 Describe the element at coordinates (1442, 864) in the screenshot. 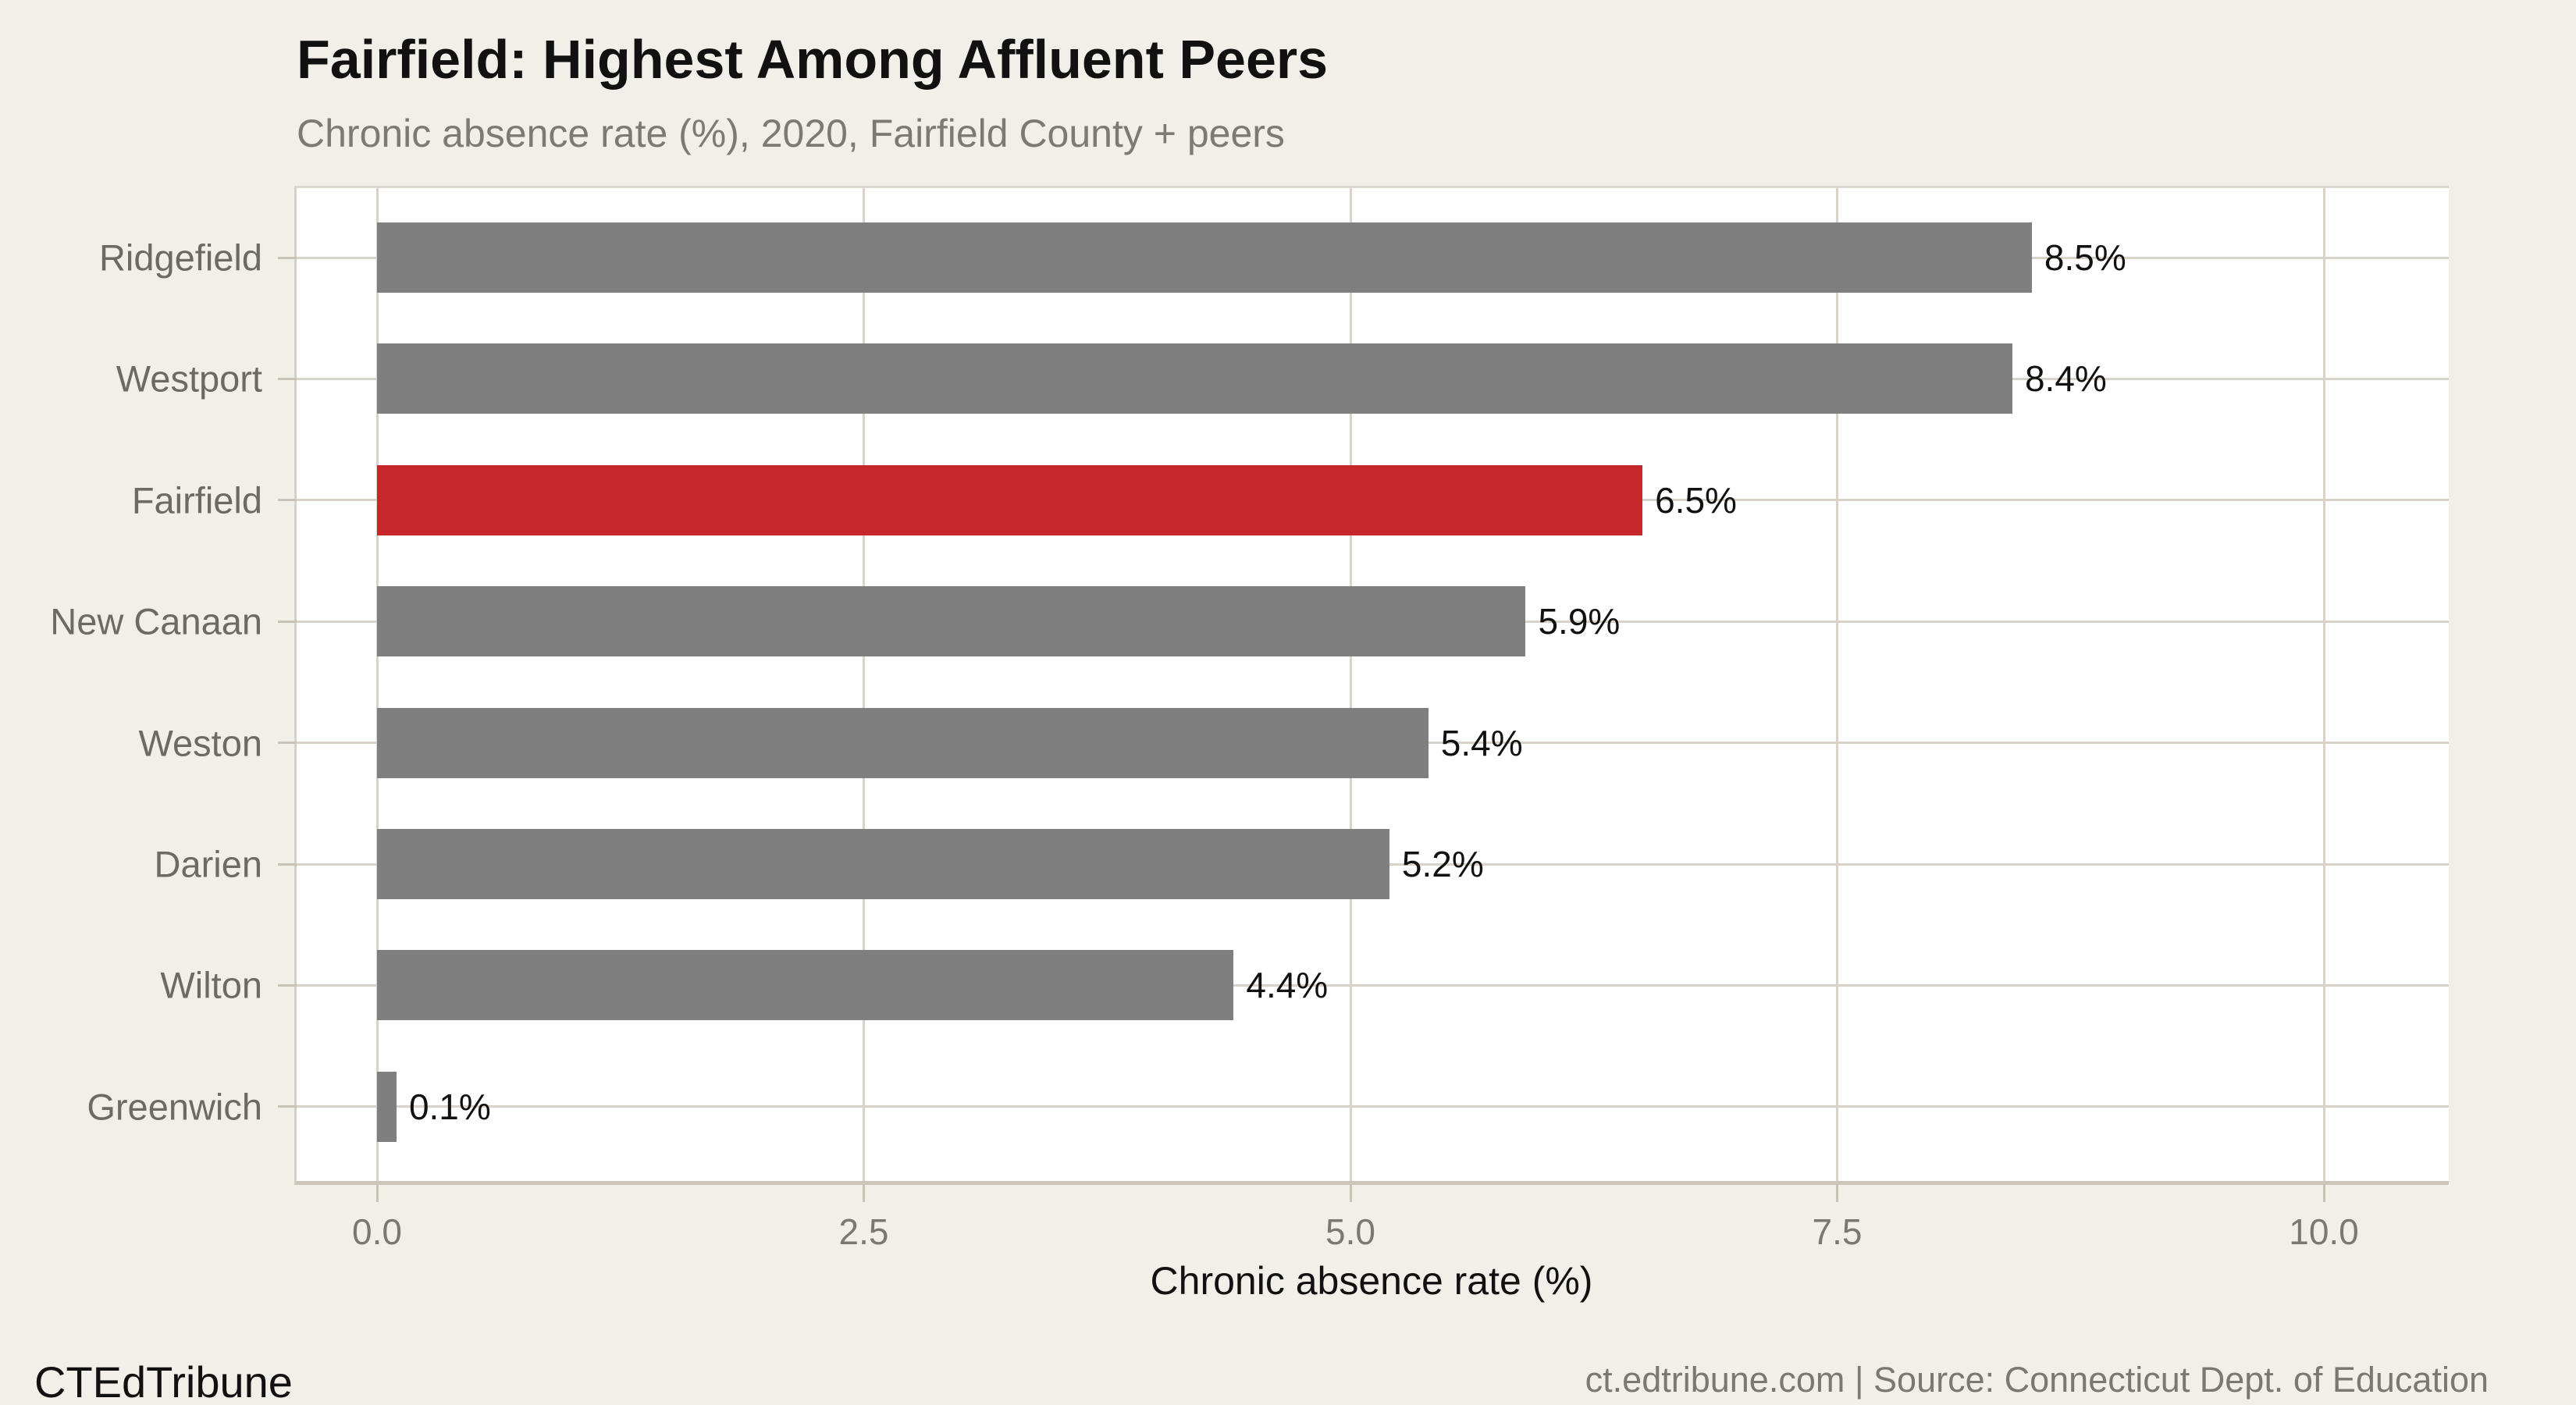

I see `value-label: 5.2%` at that location.